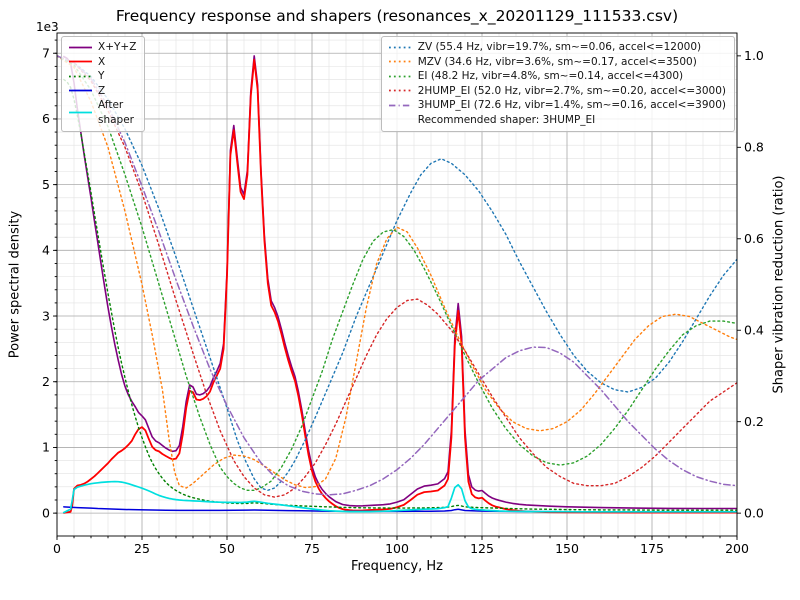  I want to click on legend-item: After shaper, so click(102, 112).